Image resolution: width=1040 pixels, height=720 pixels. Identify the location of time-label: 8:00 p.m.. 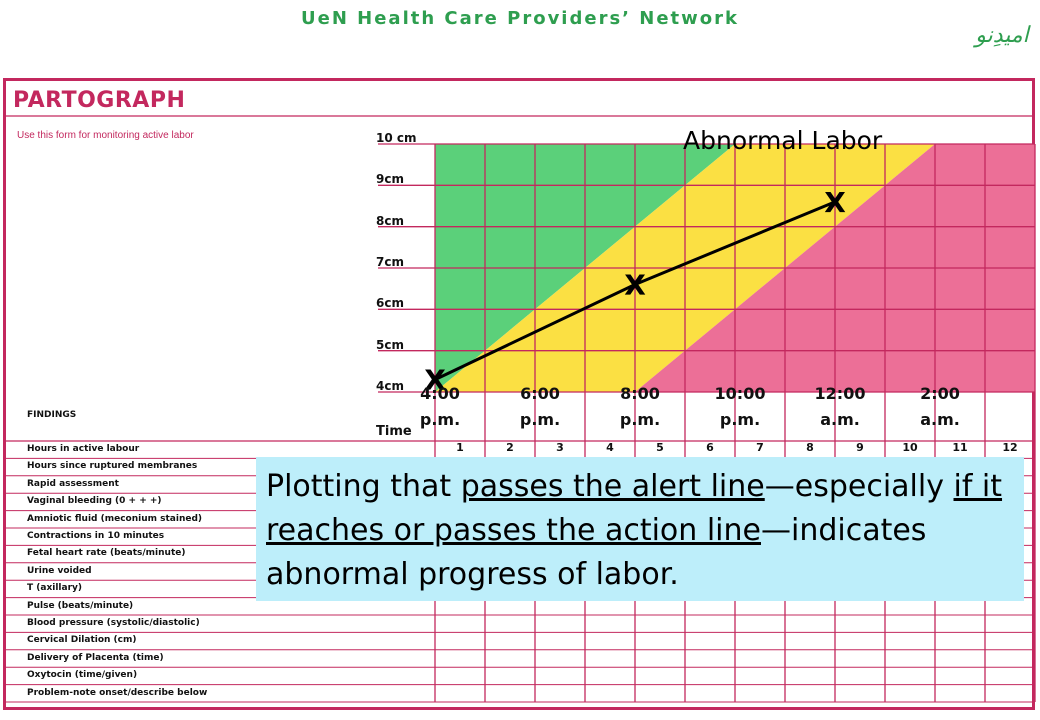
(640, 407).